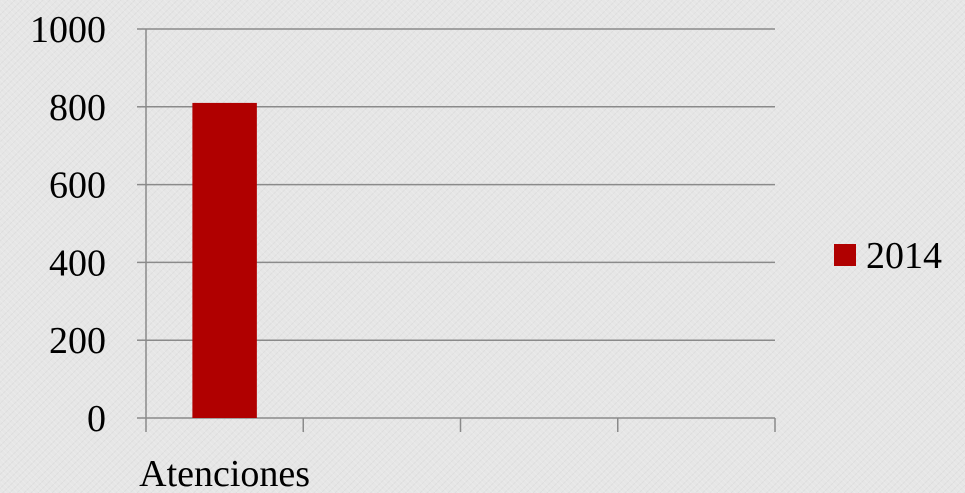 The width and height of the screenshot is (965, 493). What do you see at coordinates (77, 108) in the screenshot?
I see `y-tick-label: 800` at bounding box center [77, 108].